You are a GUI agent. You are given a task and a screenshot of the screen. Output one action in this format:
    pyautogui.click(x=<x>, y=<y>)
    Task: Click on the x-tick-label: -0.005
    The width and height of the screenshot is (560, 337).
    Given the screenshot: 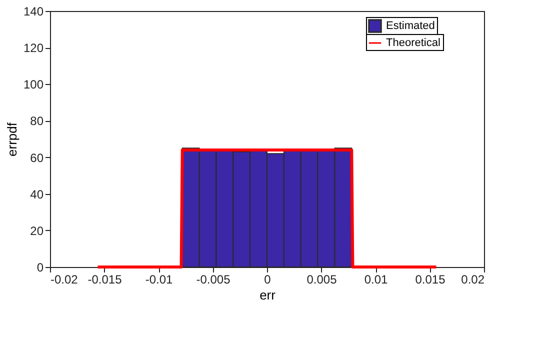 What is the action you would take?
    pyautogui.click(x=213, y=279)
    